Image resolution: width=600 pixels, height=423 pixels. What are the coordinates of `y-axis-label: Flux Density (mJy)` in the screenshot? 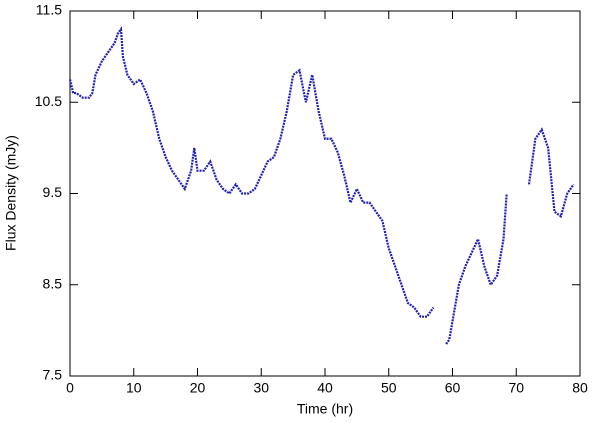 It's located at (11, 193).